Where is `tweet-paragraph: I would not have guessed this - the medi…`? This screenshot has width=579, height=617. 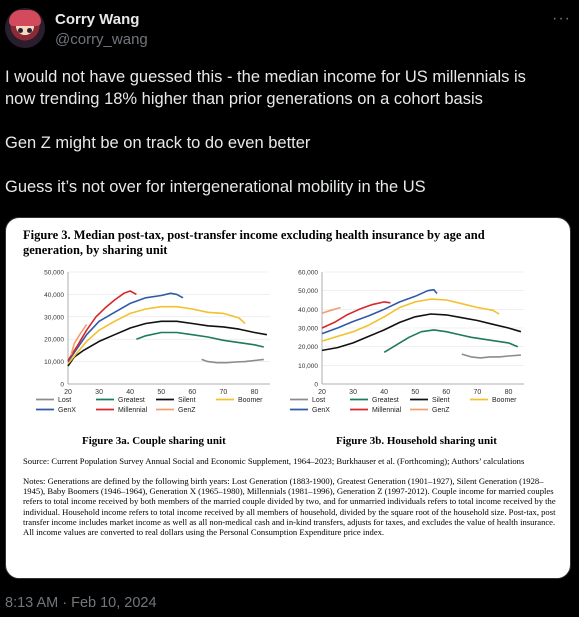
tweet-paragraph: I would not have guessed this - the medi… is located at coordinates (265, 77).